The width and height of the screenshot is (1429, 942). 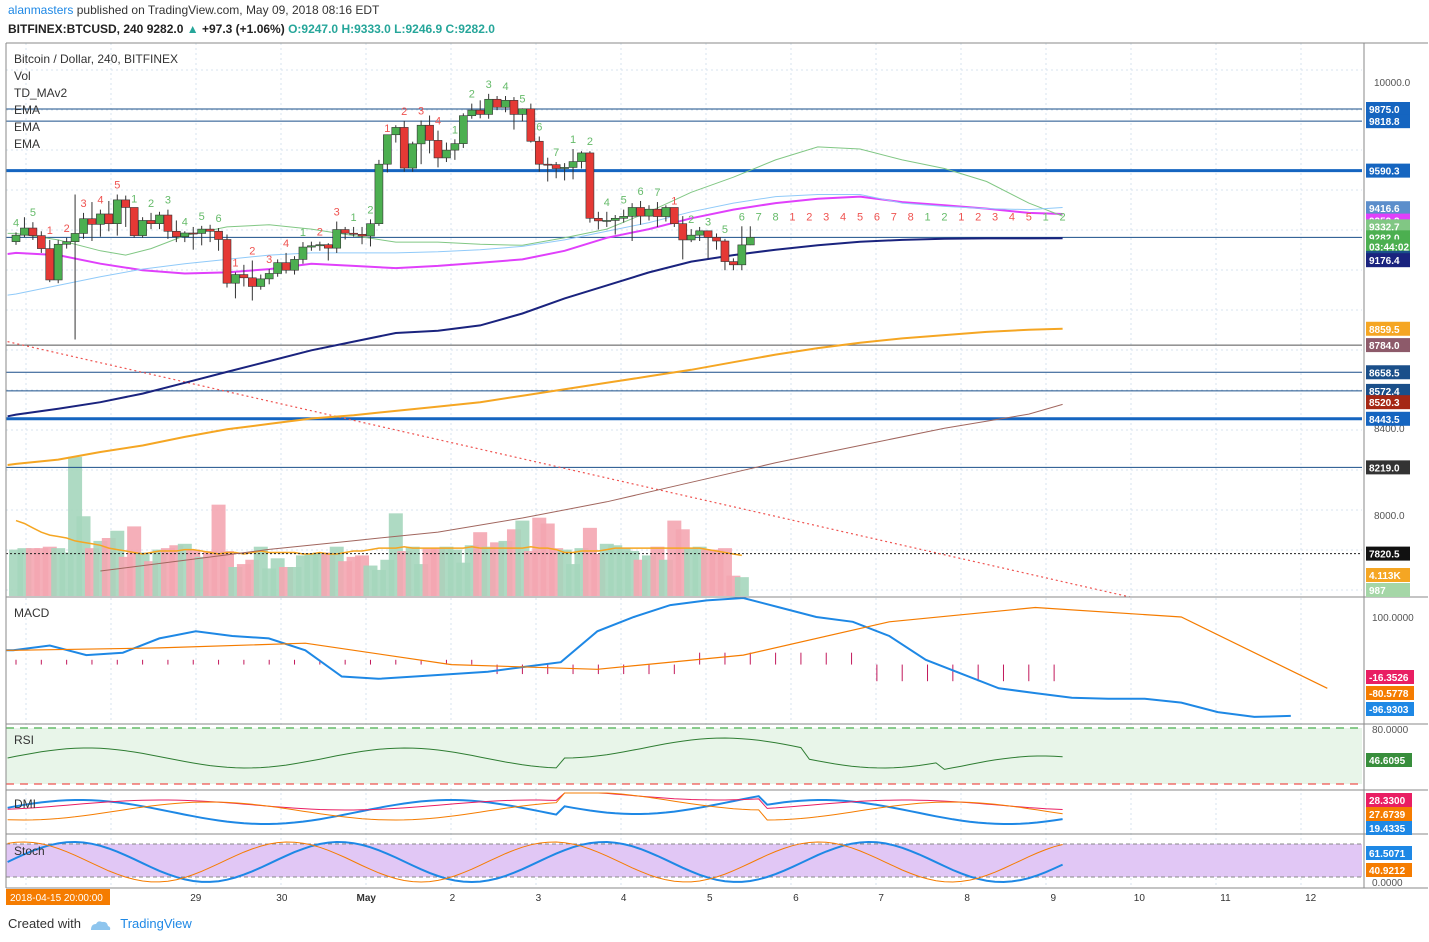 I want to click on macd-axis-badge-text: -80.5778, so click(x=1389, y=694).